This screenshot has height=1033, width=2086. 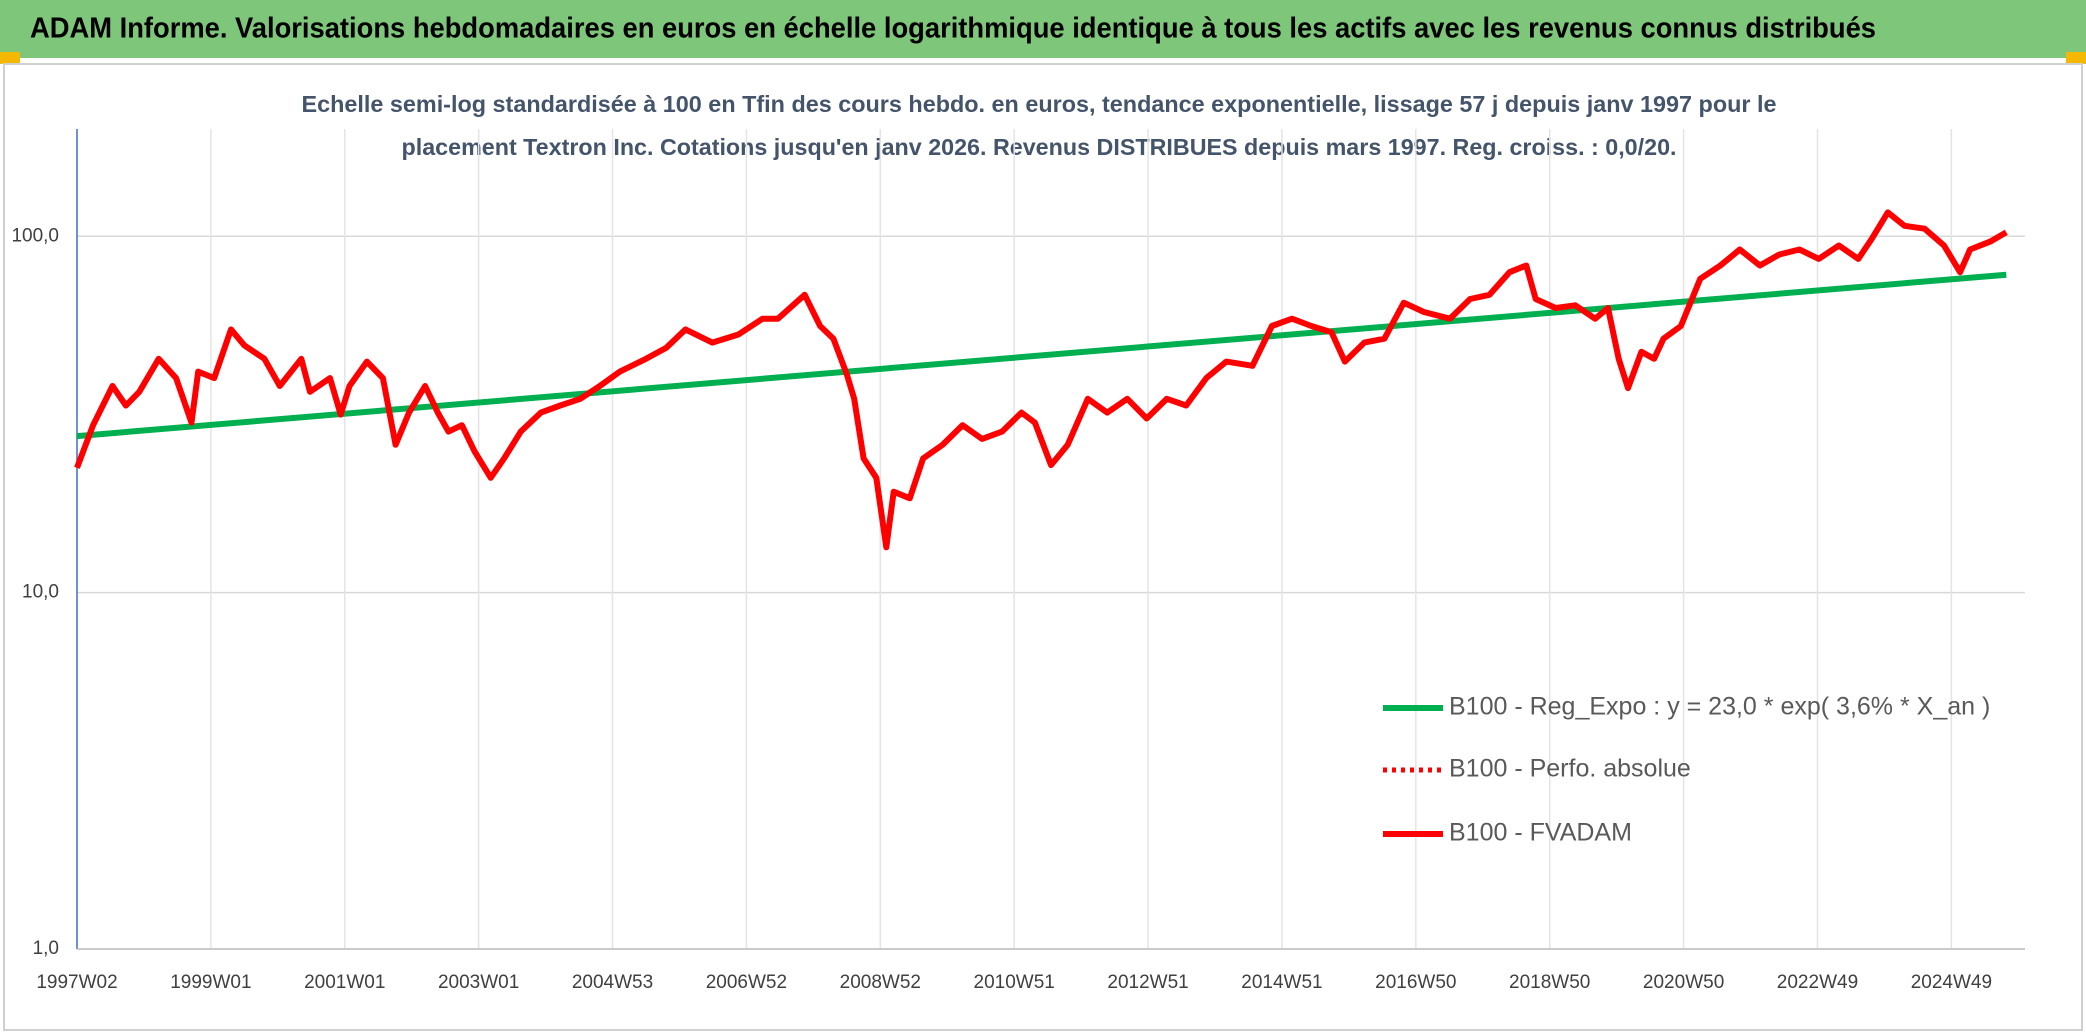 What do you see at coordinates (478, 982) in the screenshot?
I see `x-tick-label: 2003W01` at bounding box center [478, 982].